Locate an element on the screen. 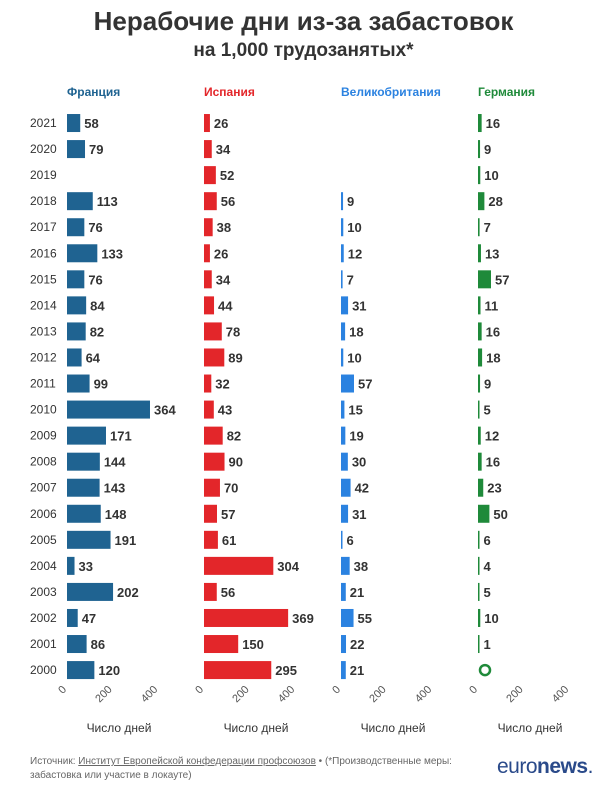 The image size is (607, 793). bar-value-label: 304 is located at coordinates (288, 566).